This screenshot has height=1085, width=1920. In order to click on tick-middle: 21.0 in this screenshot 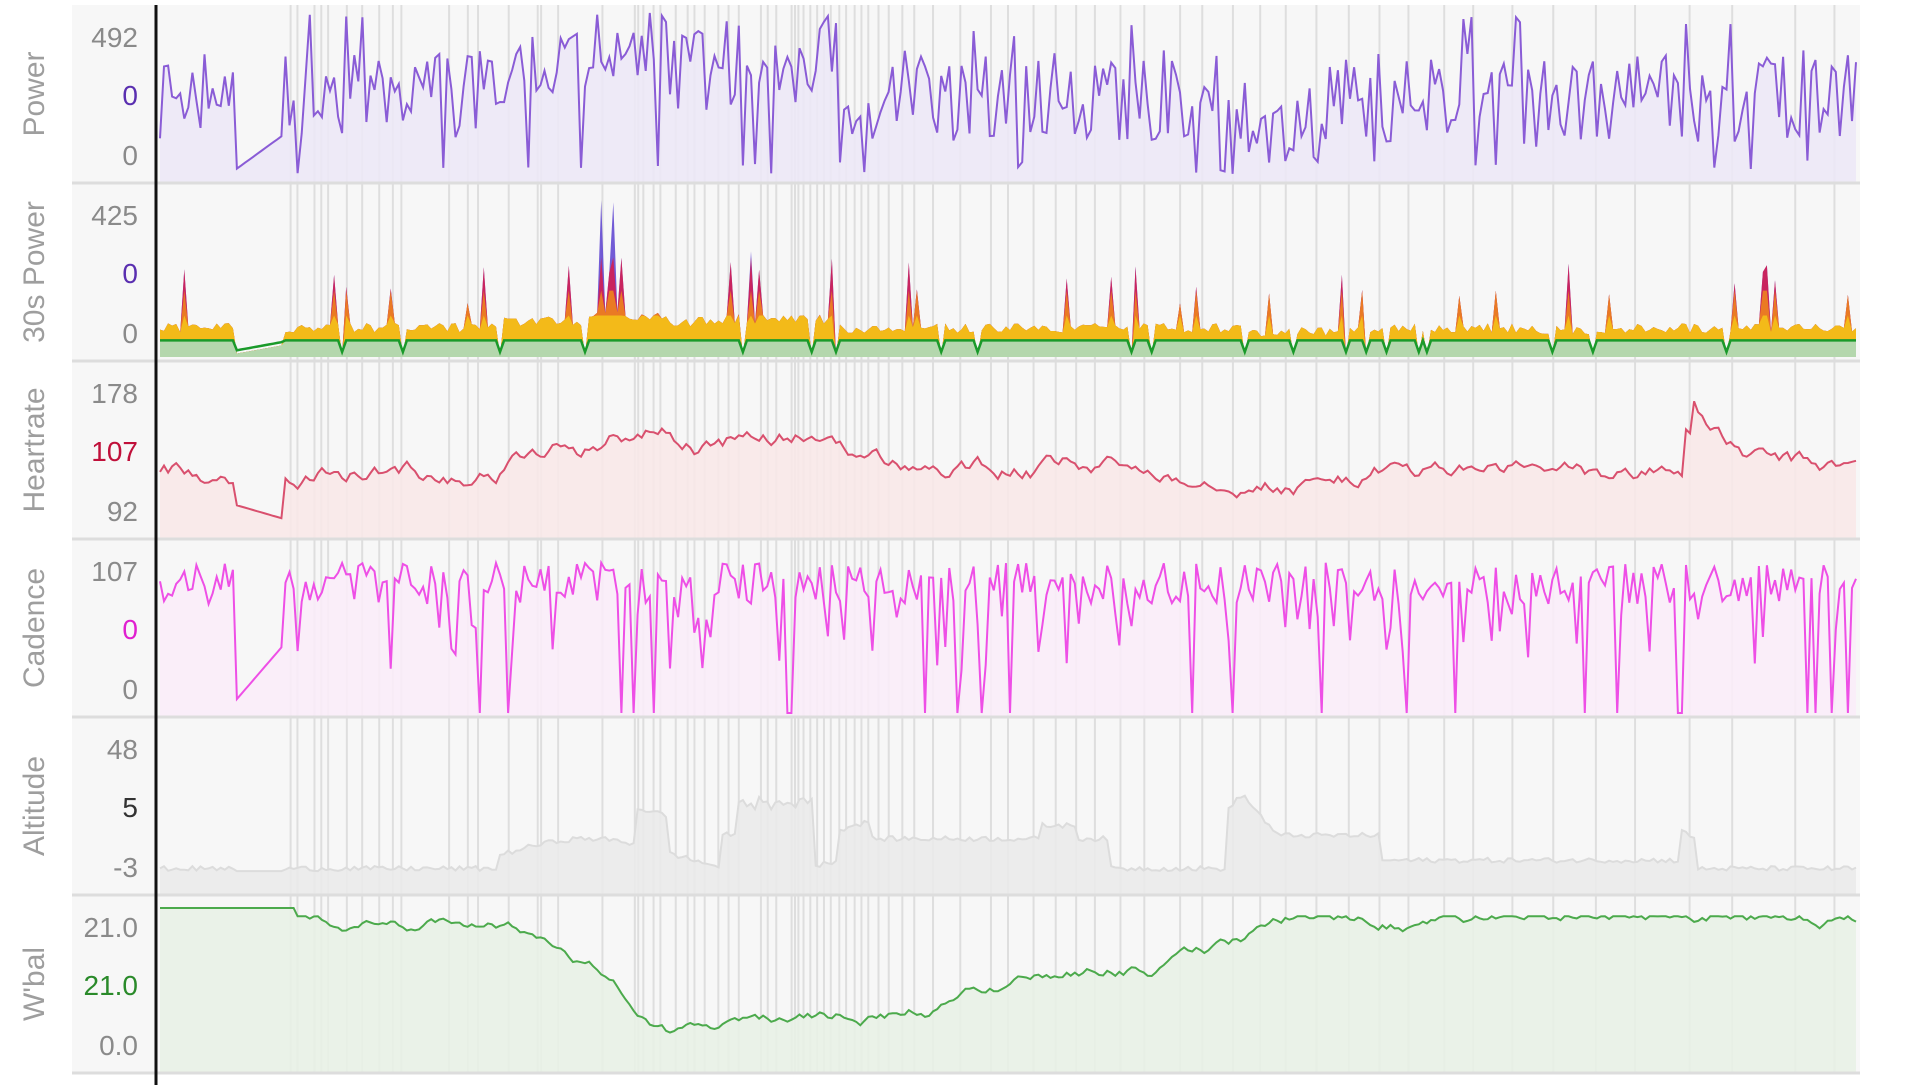, I will do `click(111, 985)`.